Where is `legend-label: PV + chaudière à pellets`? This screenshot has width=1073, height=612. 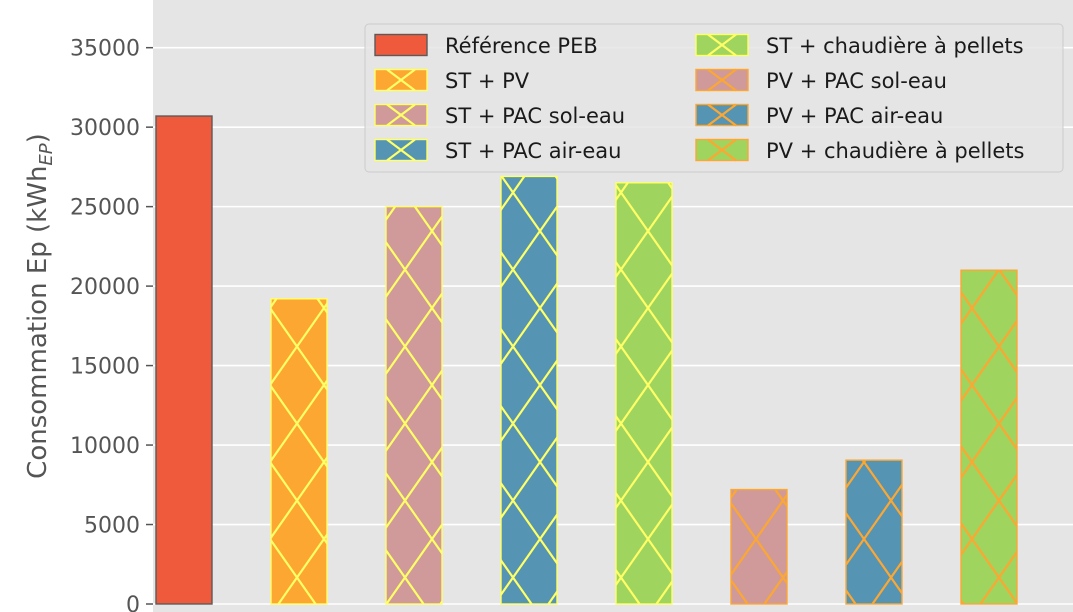 legend-label: PV + chaudière à pellets is located at coordinates (895, 151).